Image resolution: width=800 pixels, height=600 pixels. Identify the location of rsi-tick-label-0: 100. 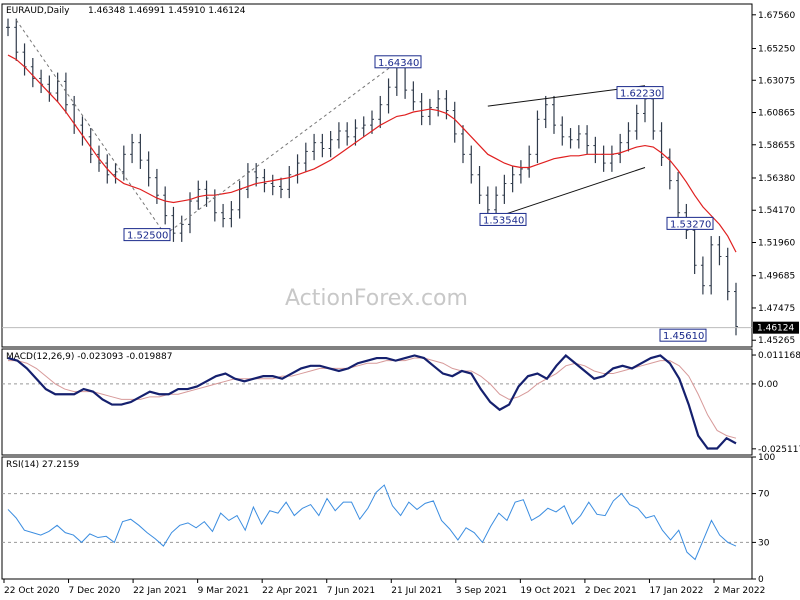
(766, 458).